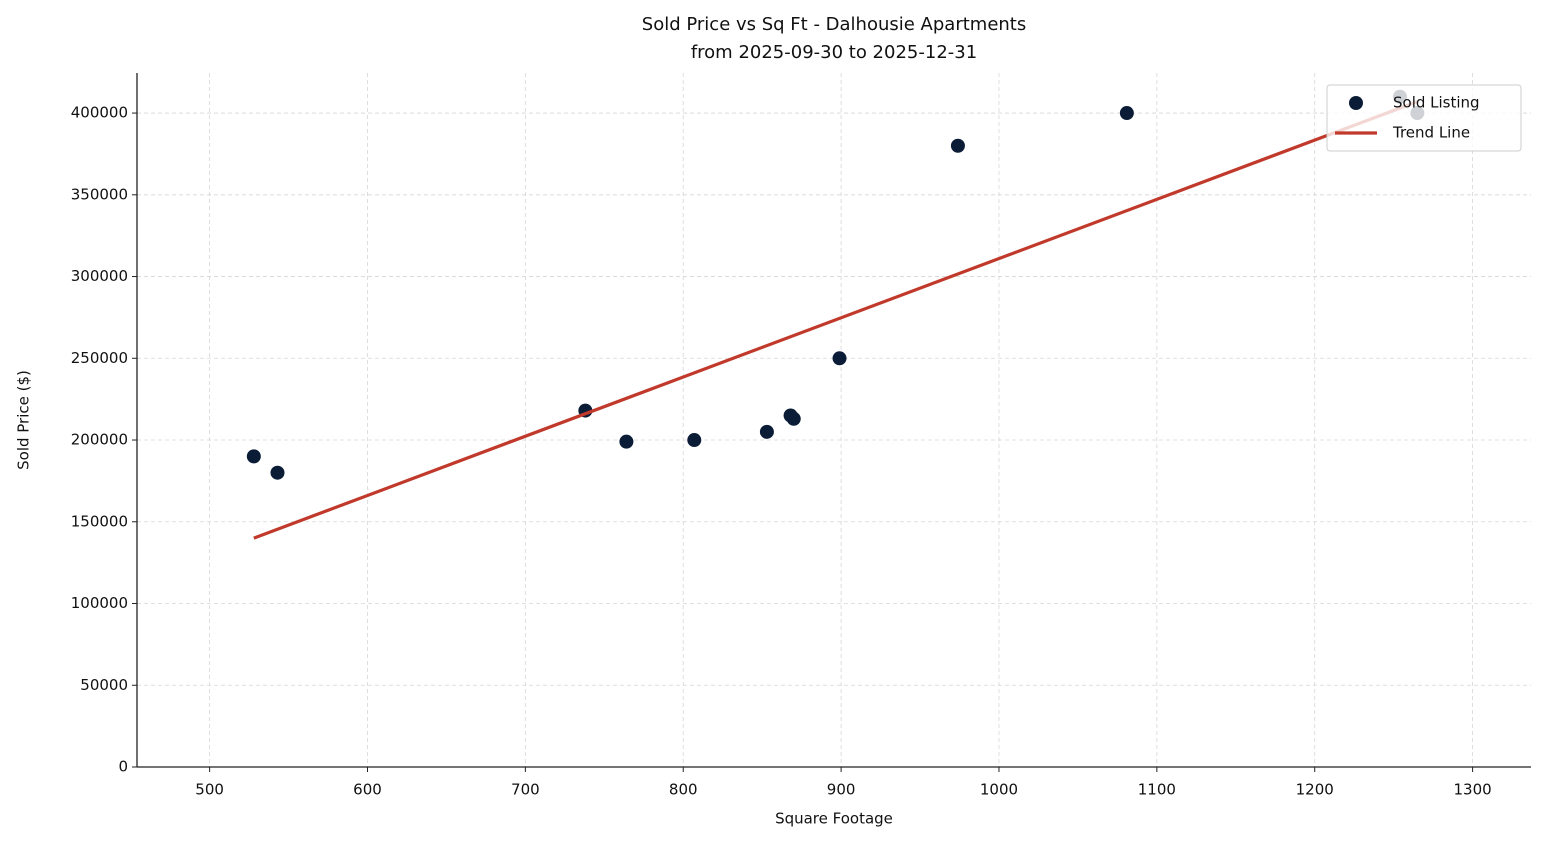  I want to click on x-axis-label: Square Footage, so click(834, 819).